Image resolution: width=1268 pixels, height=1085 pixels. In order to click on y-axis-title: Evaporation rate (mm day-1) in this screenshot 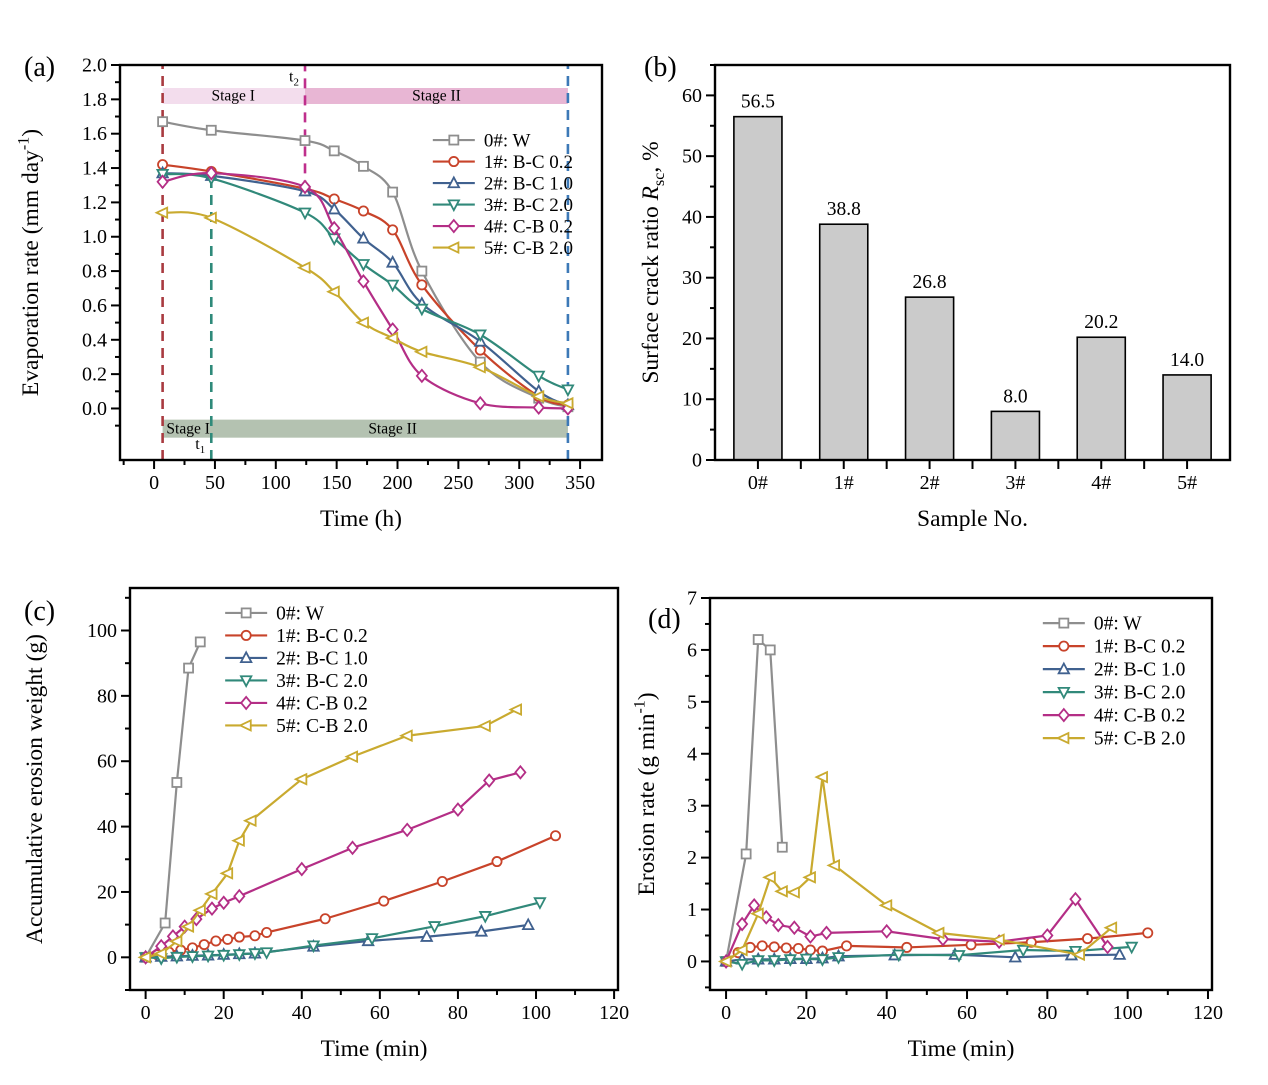, I will do `click(30, 262)`.